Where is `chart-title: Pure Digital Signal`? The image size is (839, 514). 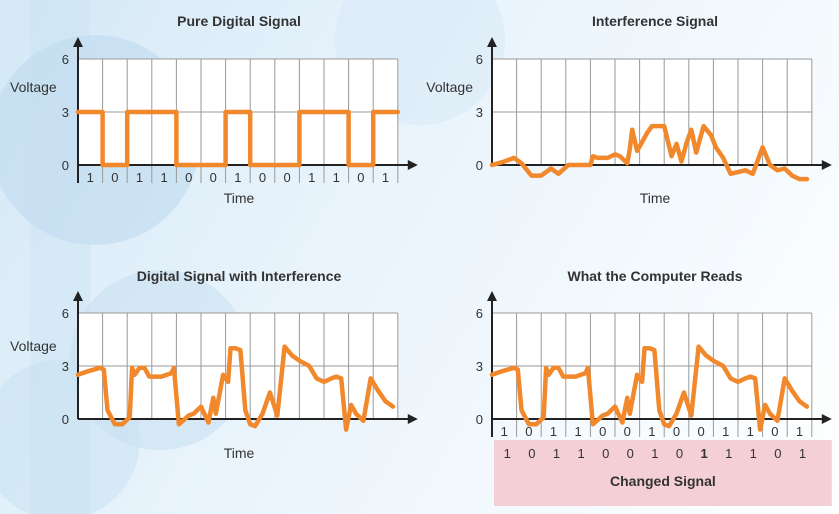
chart-title: Pure Digital Signal is located at coordinates (239, 21).